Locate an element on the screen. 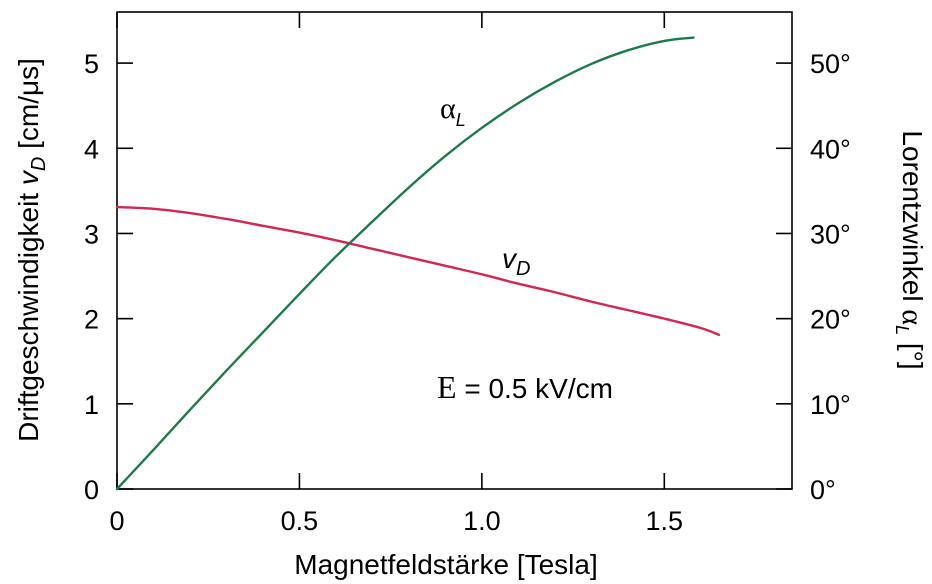 Image resolution: width=932 pixels, height=584 pixels. vd-subscript: D is located at coordinates (523, 269).